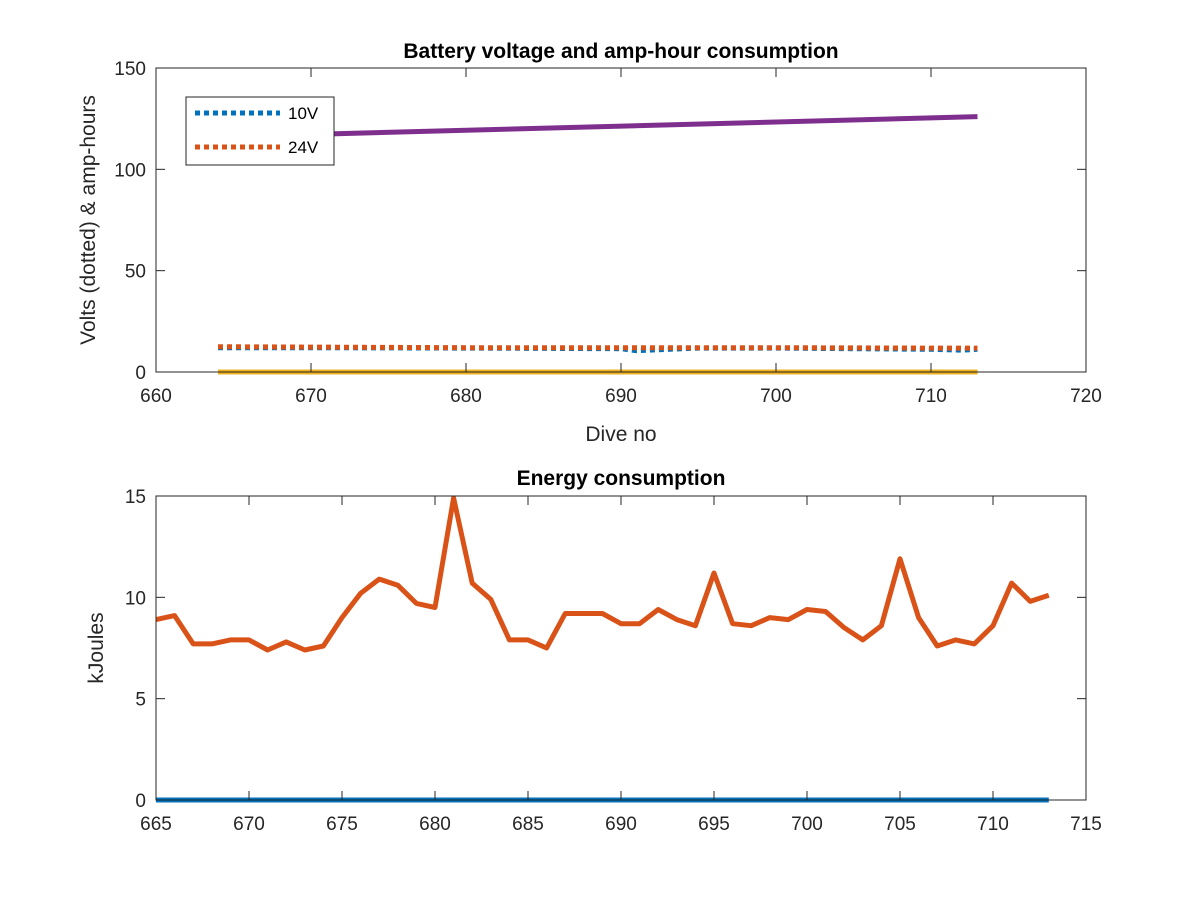  What do you see at coordinates (931, 396) in the screenshot?
I see `voltage-xtick-label: 710` at bounding box center [931, 396].